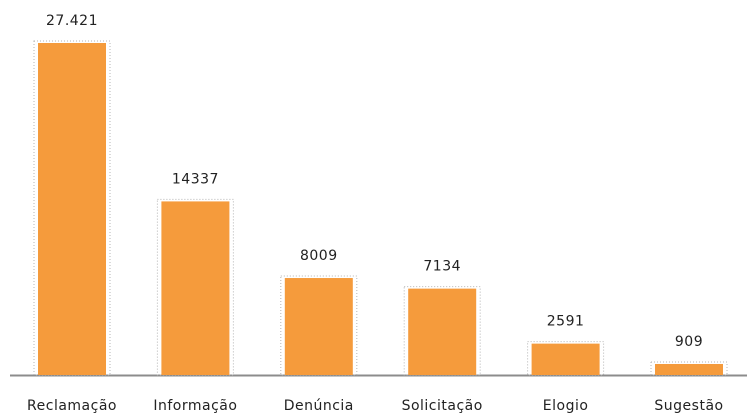  What do you see at coordinates (72, 406) in the screenshot?
I see `x-tick-label: Reclamação` at bounding box center [72, 406].